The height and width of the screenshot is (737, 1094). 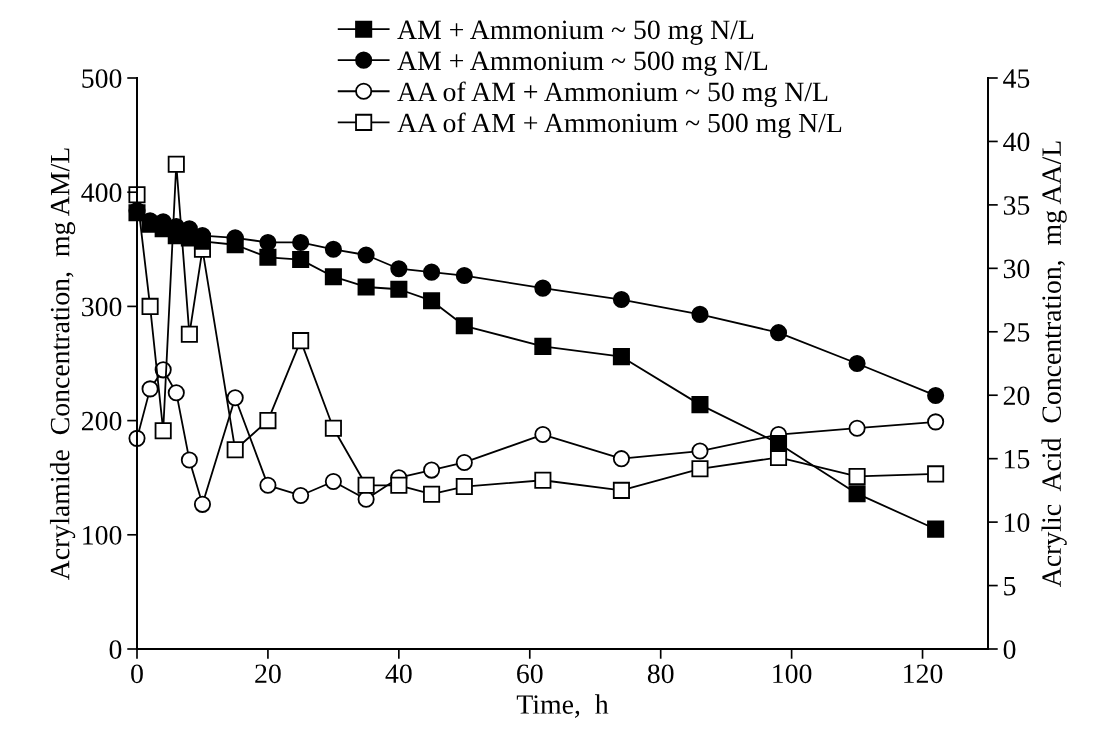 What do you see at coordinates (792, 674) in the screenshot?
I see `x-tick-label: 100` at bounding box center [792, 674].